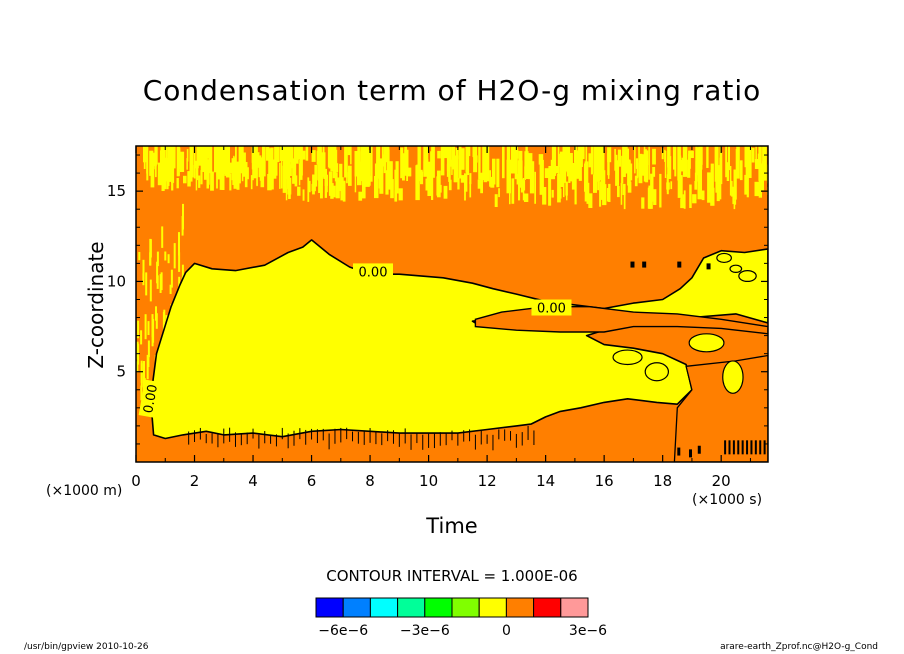 This screenshot has height=654, width=904. Describe the element at coordinates (725, 447) in the screenshot. I see `contour-speck` at that location.